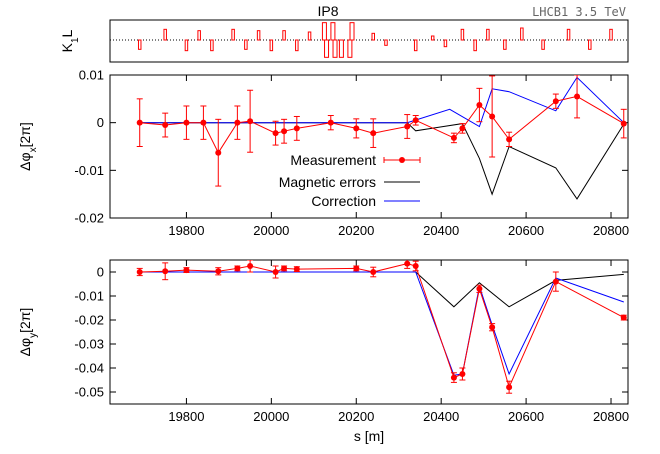 The height and width of the screenshot is (454, 660). I want to click on beam-energy-annotation: LHCB1 3.5 TeV, so click(579, 12).